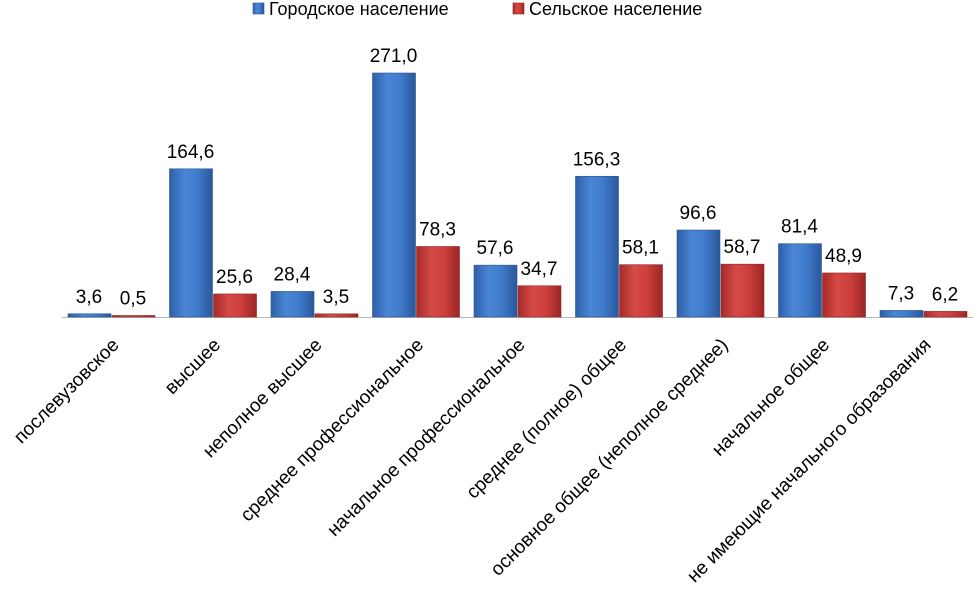 This screenshot has width=973, height=611. What do you see at coordinates (945, 294) in the screenshot?
I see `rural-value-label-8: 6,2` at bounding box center [945, 294].